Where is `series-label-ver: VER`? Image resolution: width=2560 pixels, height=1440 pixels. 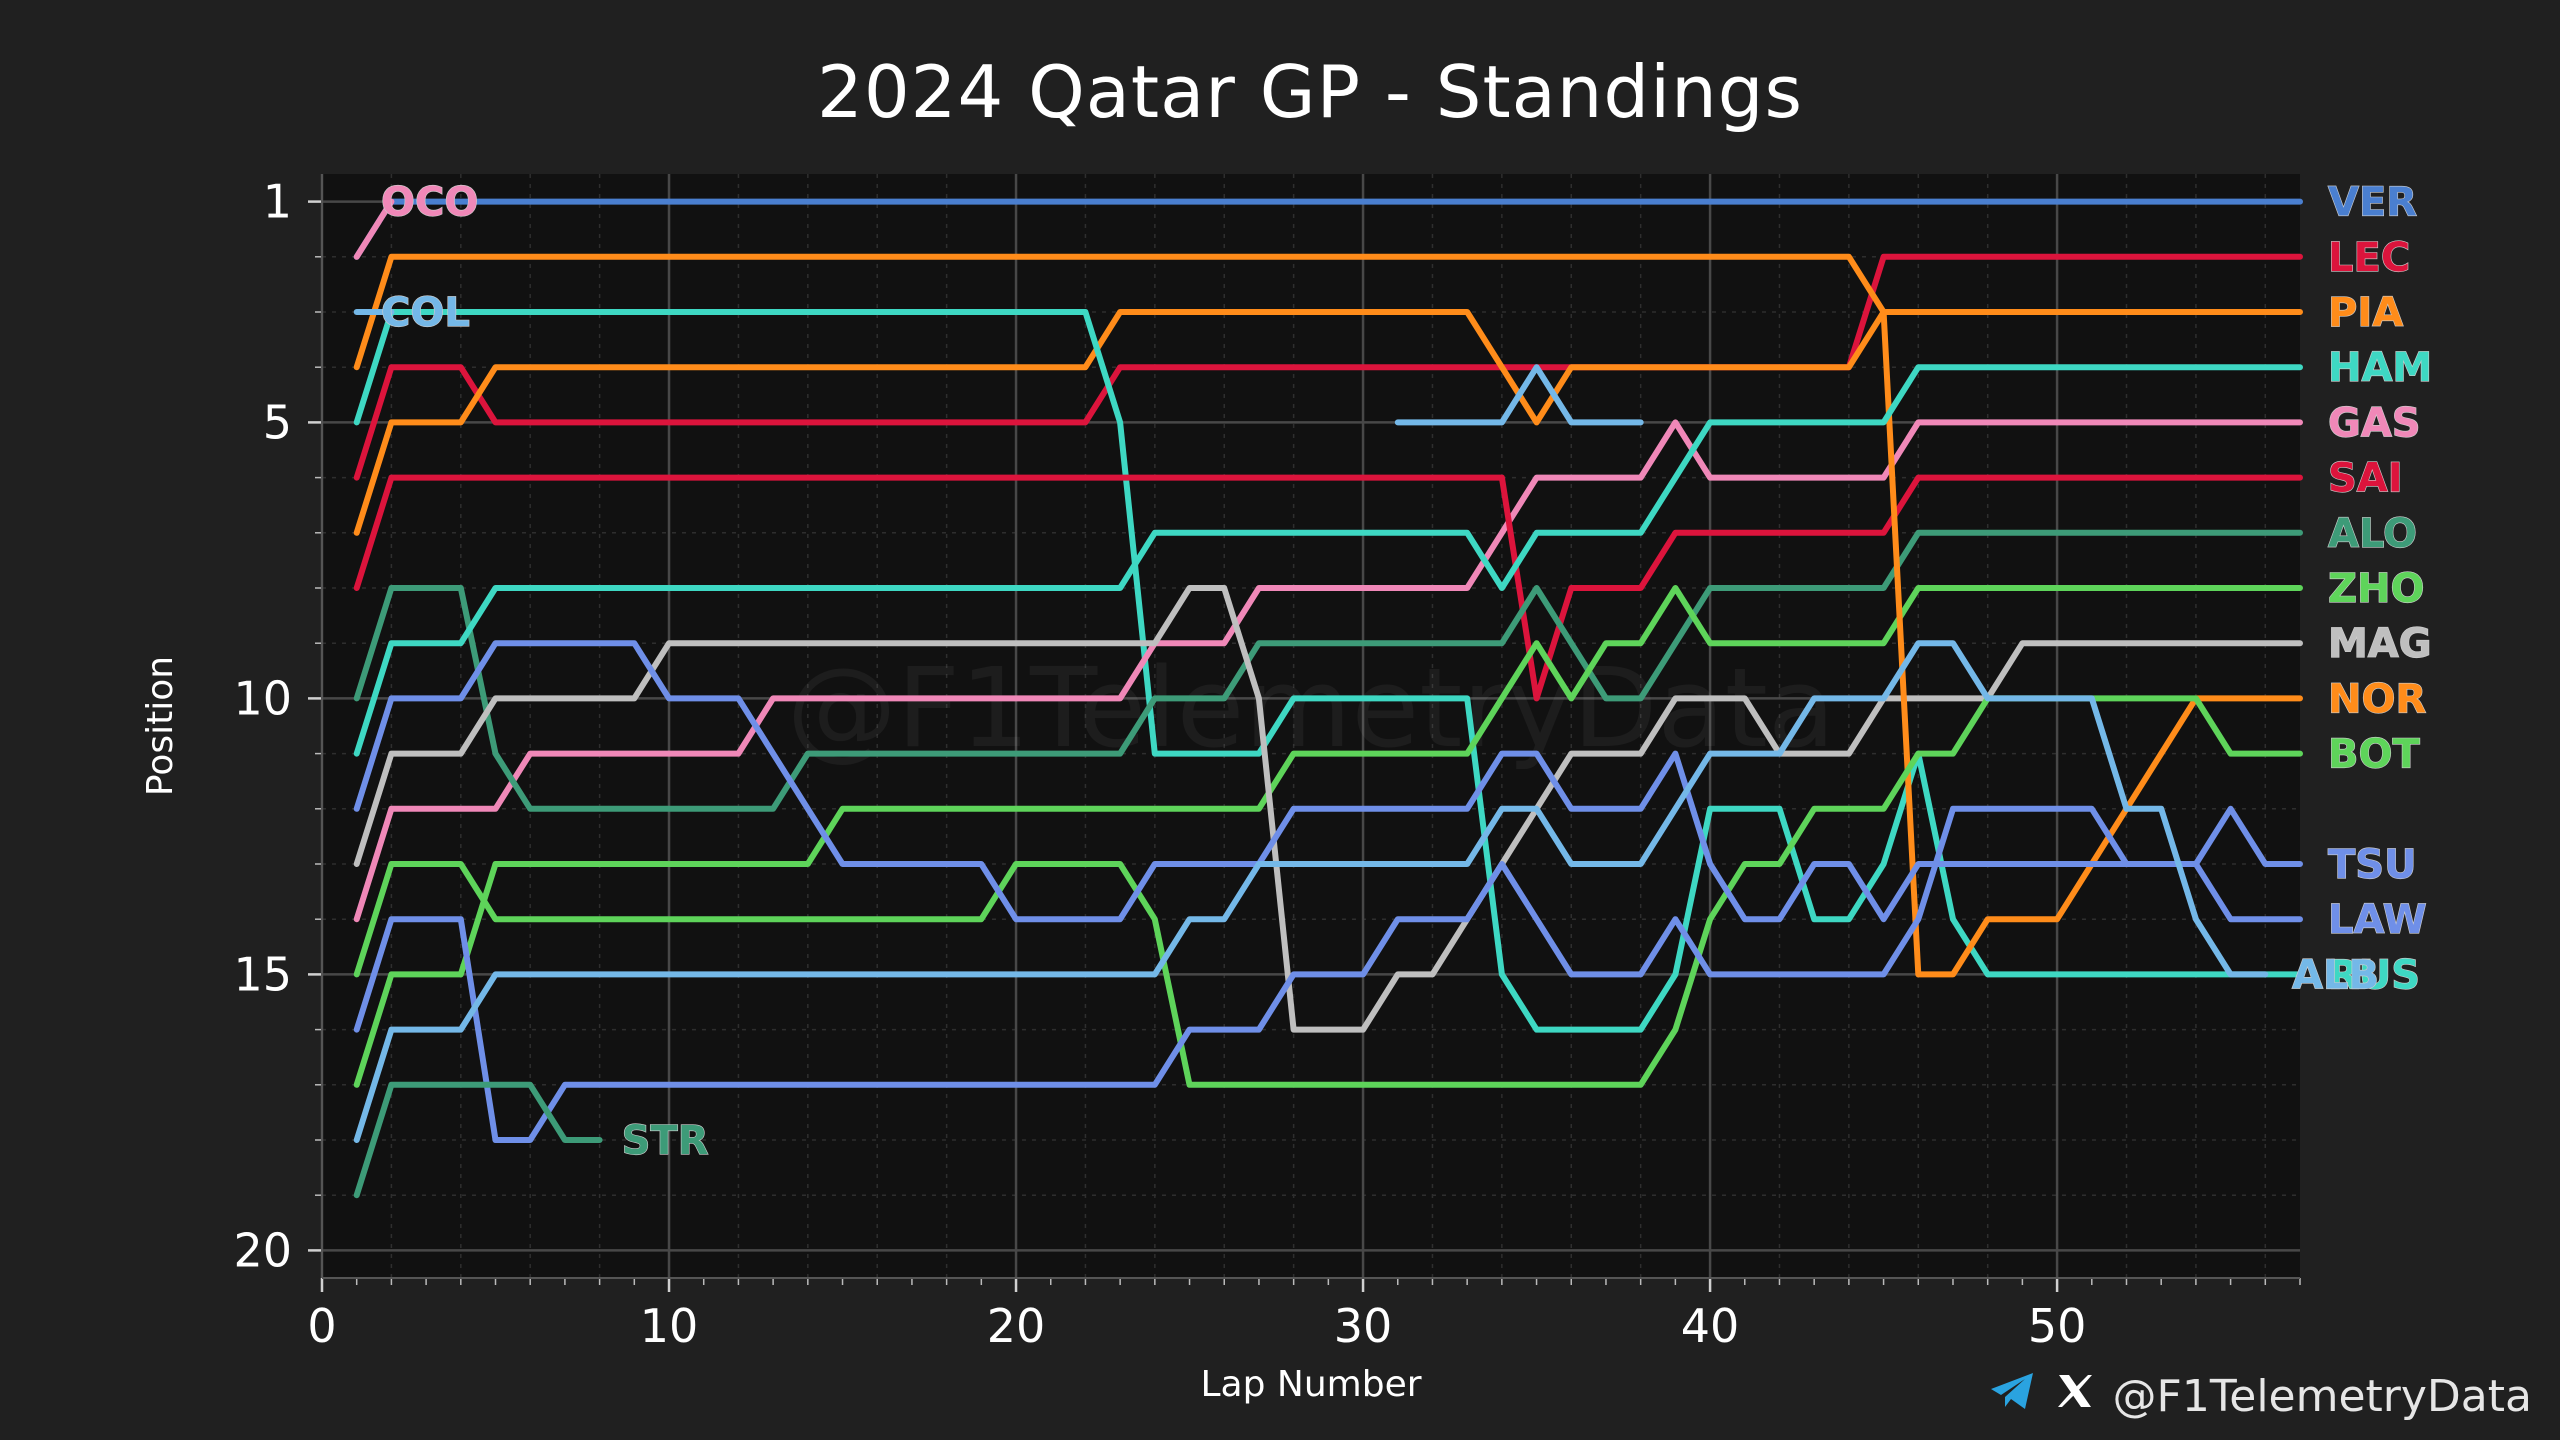
series-label-ver: VER is located at coordinates (2372, 203).